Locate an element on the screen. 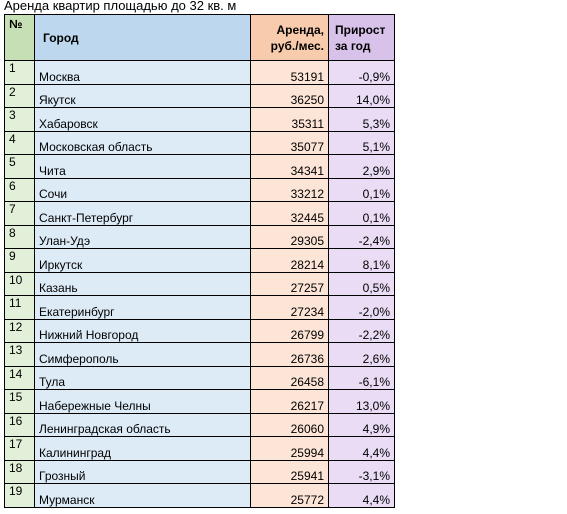 The width and height of the screenshot is (567, 514). table-row: 2 Якутск 36250 14,0% is located at coordinates (199, 95).